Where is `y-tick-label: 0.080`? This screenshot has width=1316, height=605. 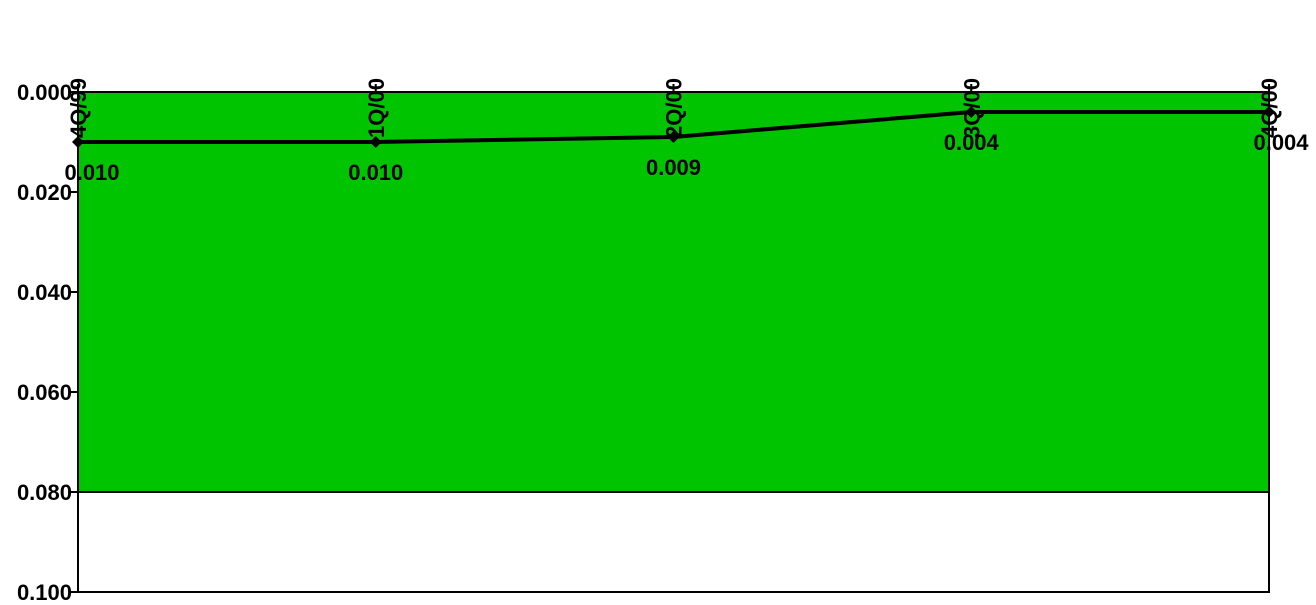
y-tick-label: 0.080 is located at coordinates (44, 492).